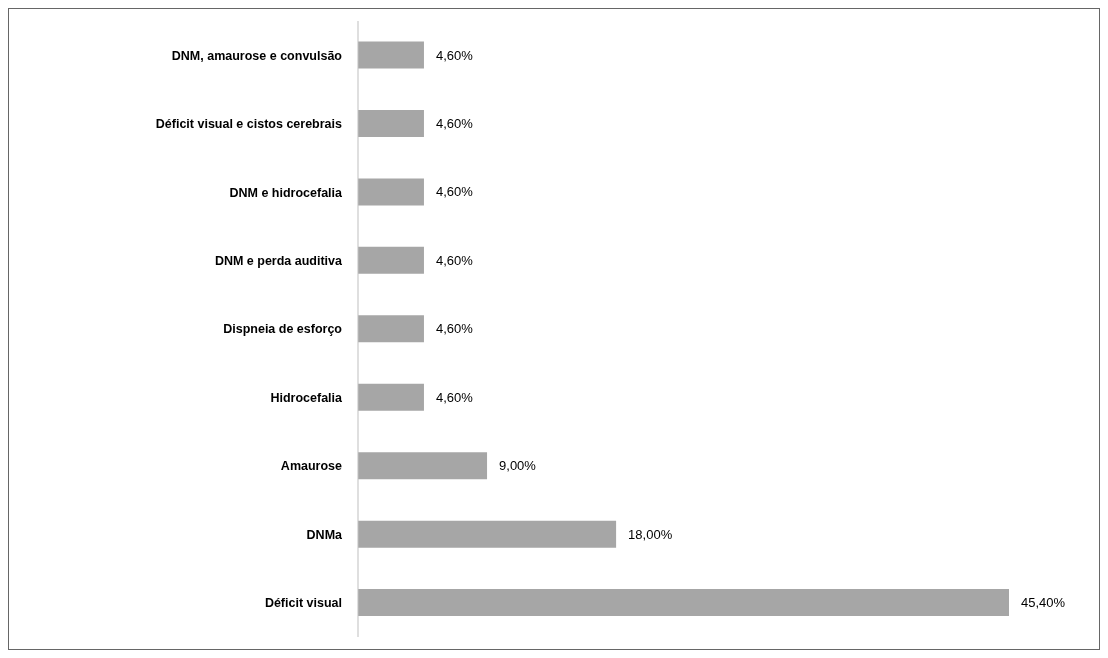  What do you see at coordinates (303, 603) in the screenshot?
I see `y-tick-label: Déficit visual` at bounding box center [303, 603].